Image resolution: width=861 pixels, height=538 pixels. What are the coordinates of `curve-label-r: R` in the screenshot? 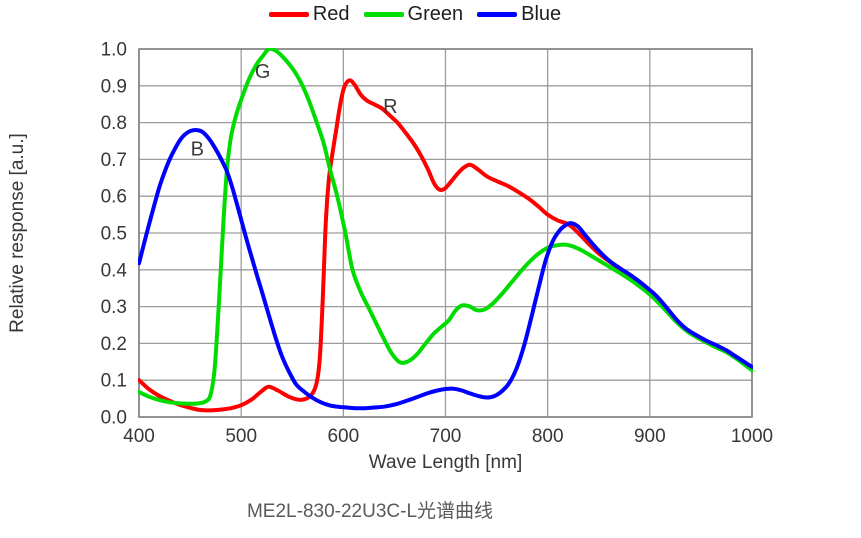 It's located at (390, 107).